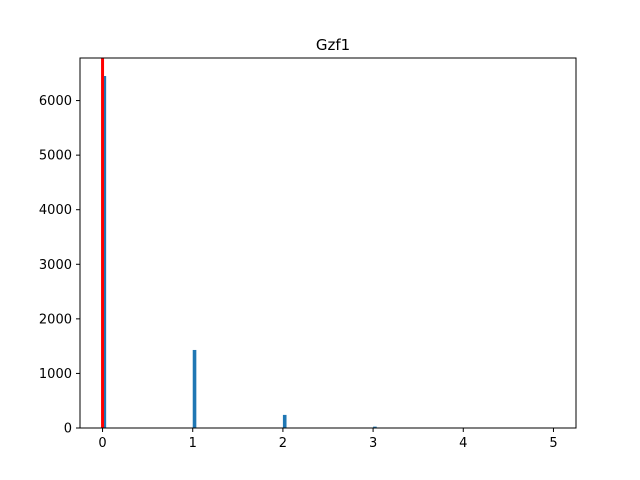  I want to click on y-tick-label-6: 6000, so click(55, 101).